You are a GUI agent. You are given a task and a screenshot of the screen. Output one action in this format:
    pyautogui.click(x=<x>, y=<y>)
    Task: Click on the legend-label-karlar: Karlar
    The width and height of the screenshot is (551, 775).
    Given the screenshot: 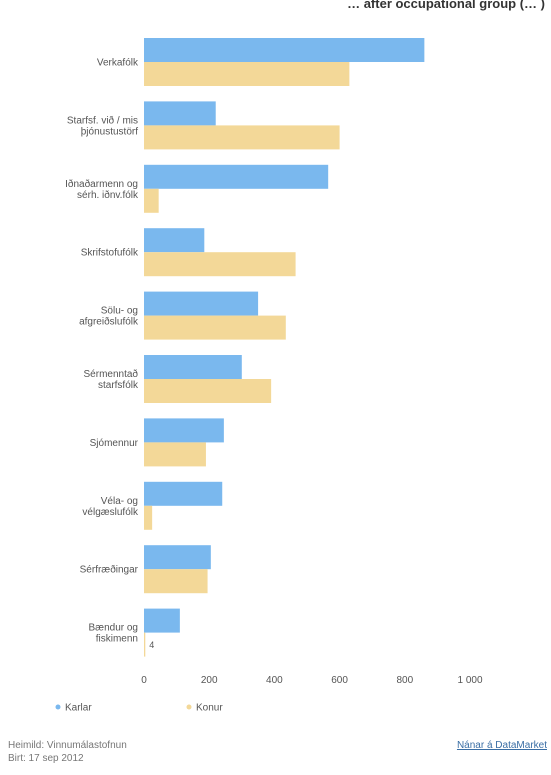 What is the action you would take?
    pyautogui.click(x=78, y=708)
    